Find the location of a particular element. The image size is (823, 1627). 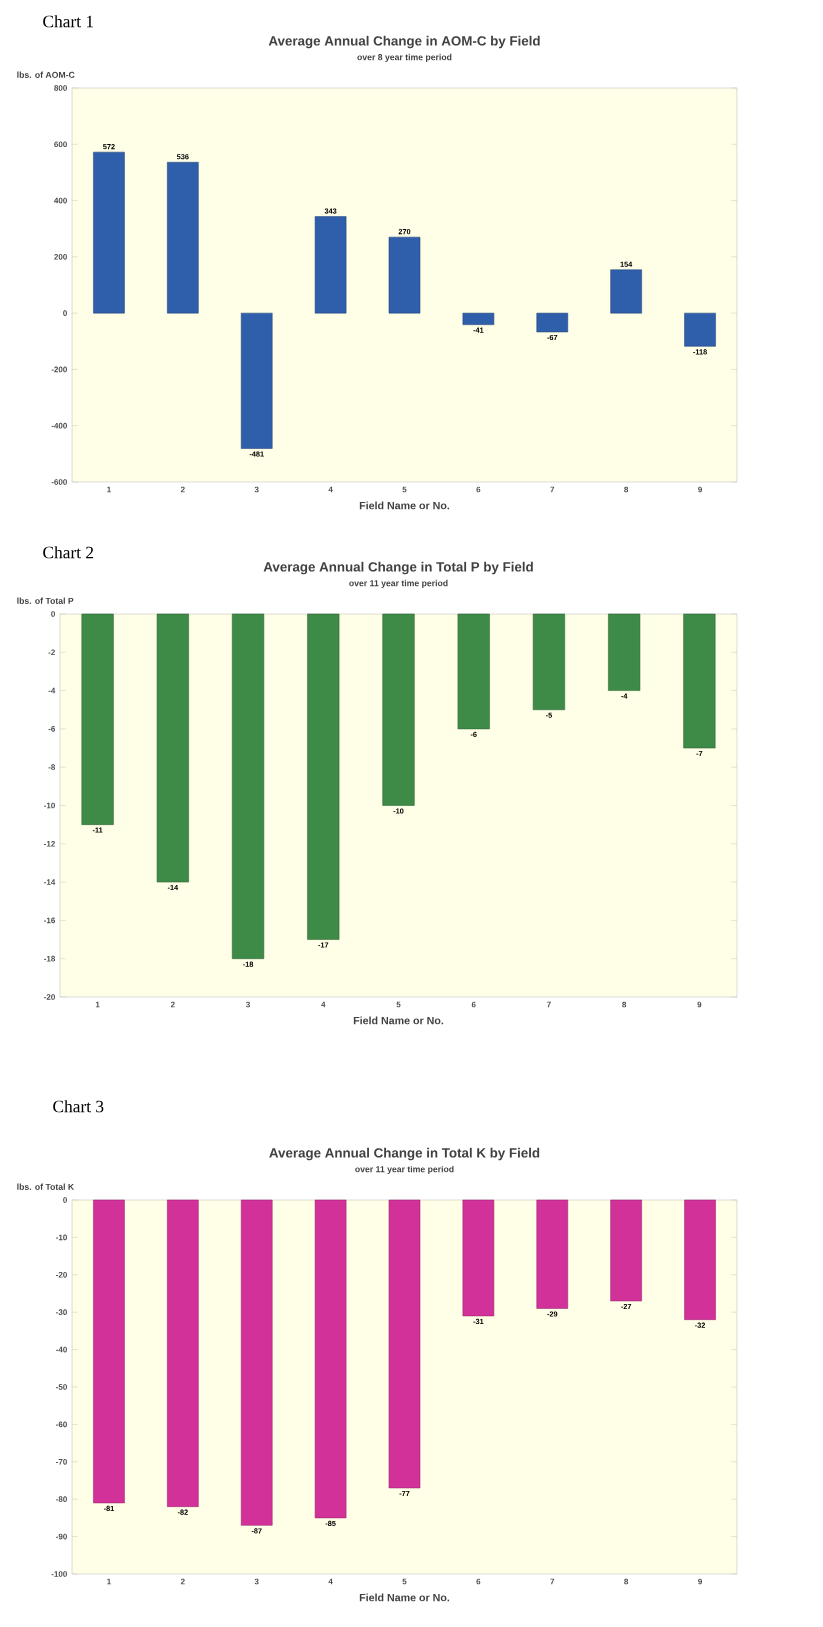

y-tick-label: -16 is located at coordinates (49, 920).